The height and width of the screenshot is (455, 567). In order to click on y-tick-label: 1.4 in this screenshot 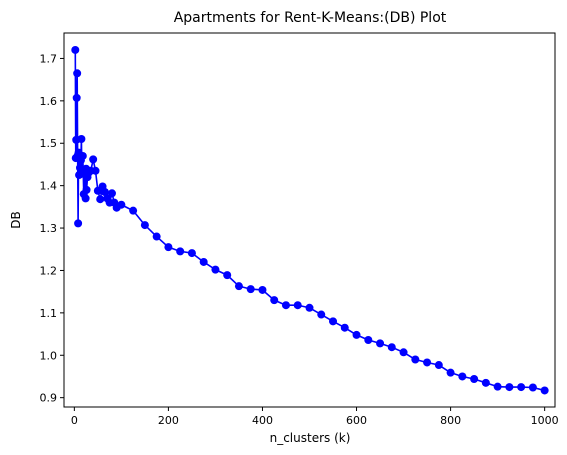, I will do `click(49, 186)`.